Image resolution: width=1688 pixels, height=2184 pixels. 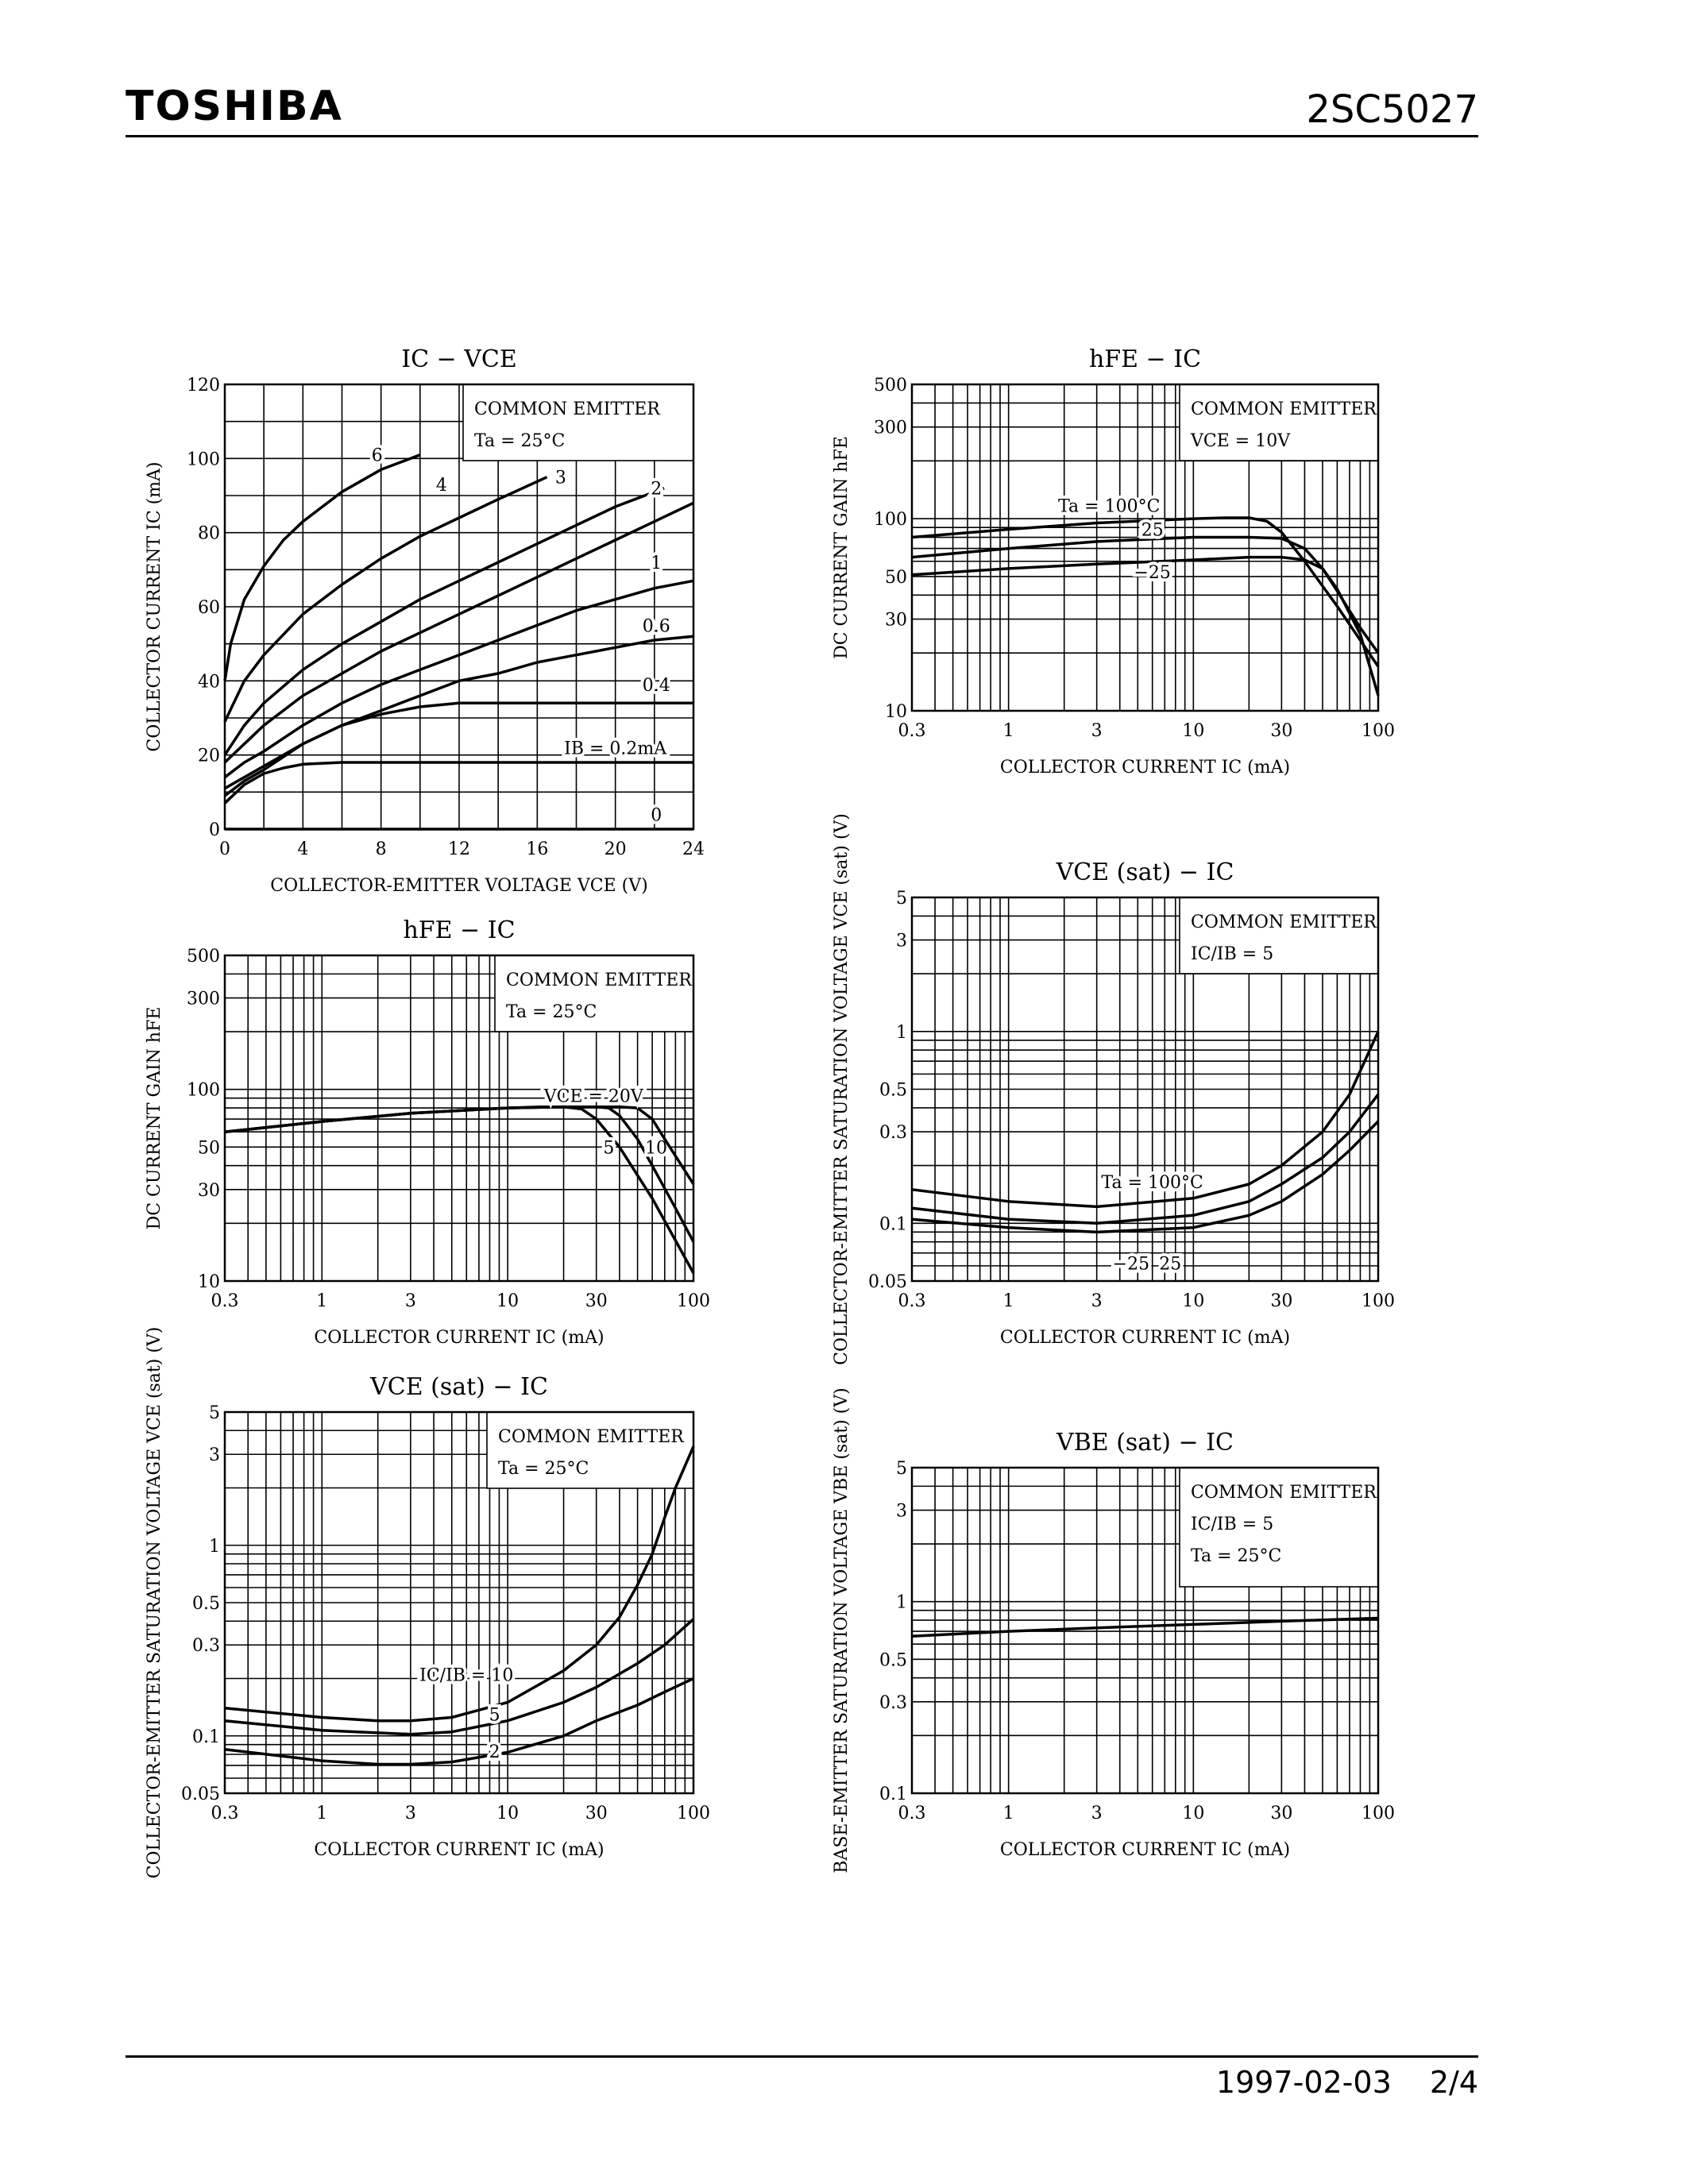 I want to click on y-tick-label: 20, so click(x=209, y=756).